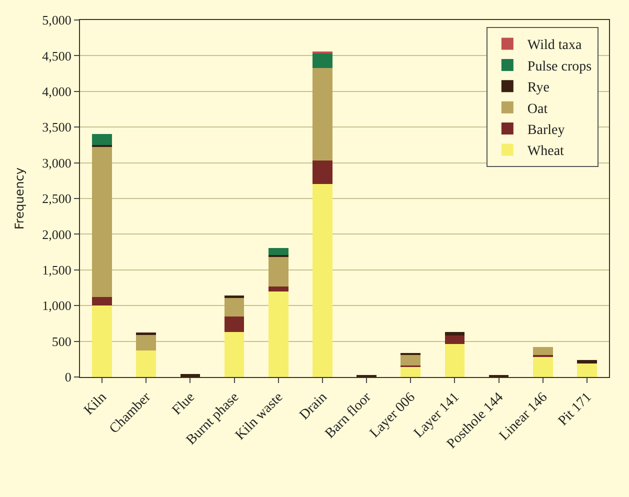 This screenshot has width=629, height=497. Describe the element at coordinates (559, 66) in the screenshot. I see `legend-label: Pulse crops` at that location.